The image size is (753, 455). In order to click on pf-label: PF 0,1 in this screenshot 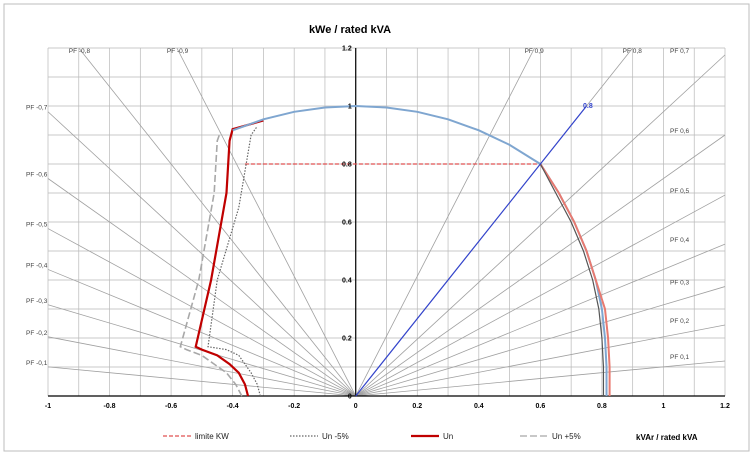, I will do `click(680, 357)`.